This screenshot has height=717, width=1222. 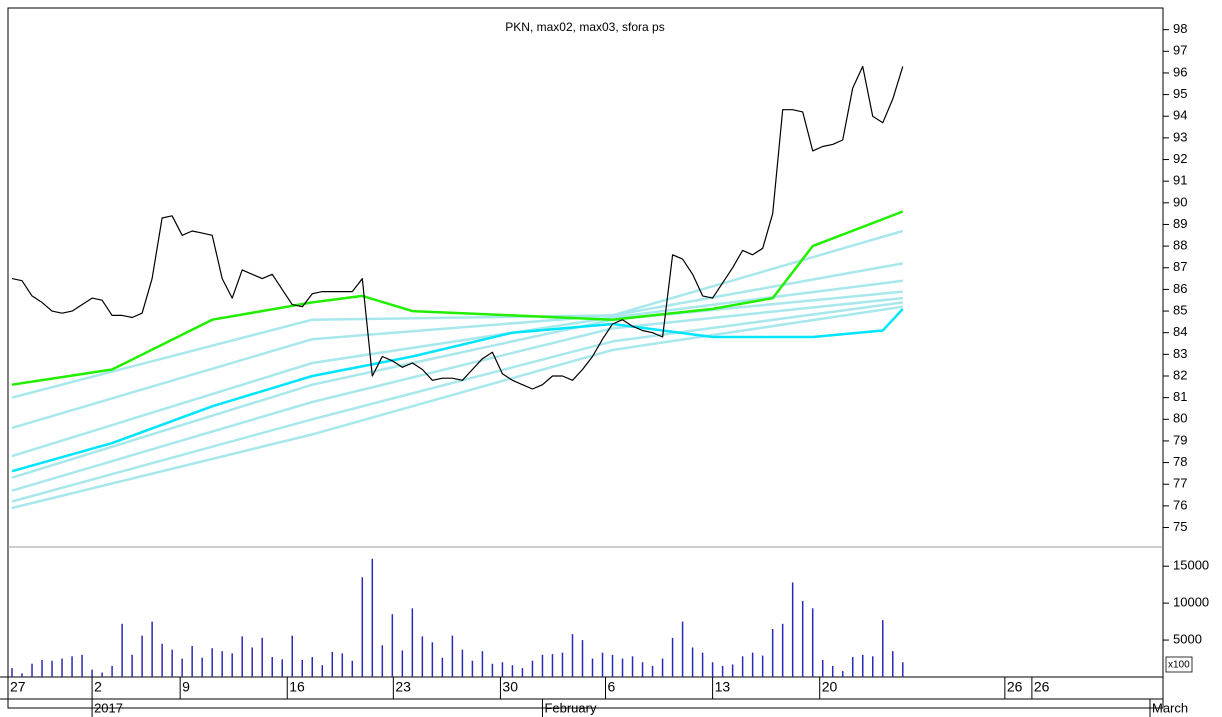 I want to click on y-tick-label: 98, so click(x=1180, y=28).